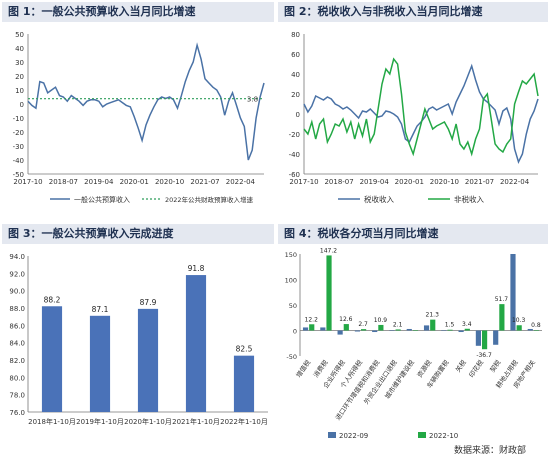 The height and width of the screenshot is (462, 550). Describe the element at coordinates (19, 63) in the screenshot. I see `fig1-y-tick-label: 30` at that location.